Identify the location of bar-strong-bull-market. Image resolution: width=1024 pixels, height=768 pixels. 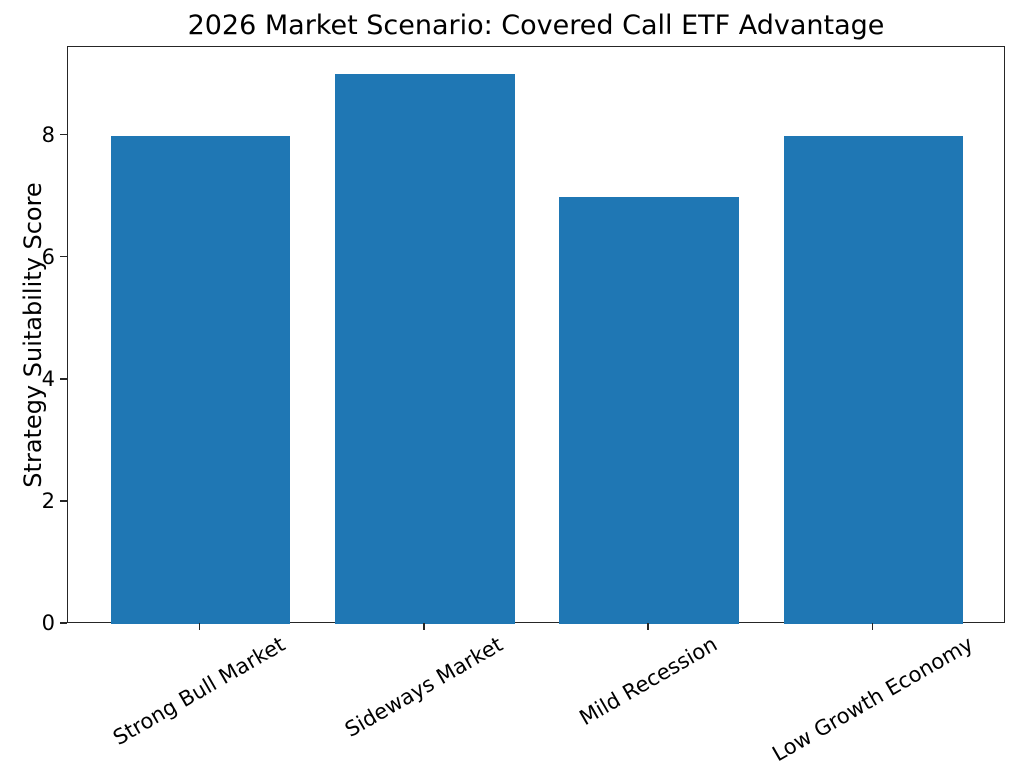
(200, 379).